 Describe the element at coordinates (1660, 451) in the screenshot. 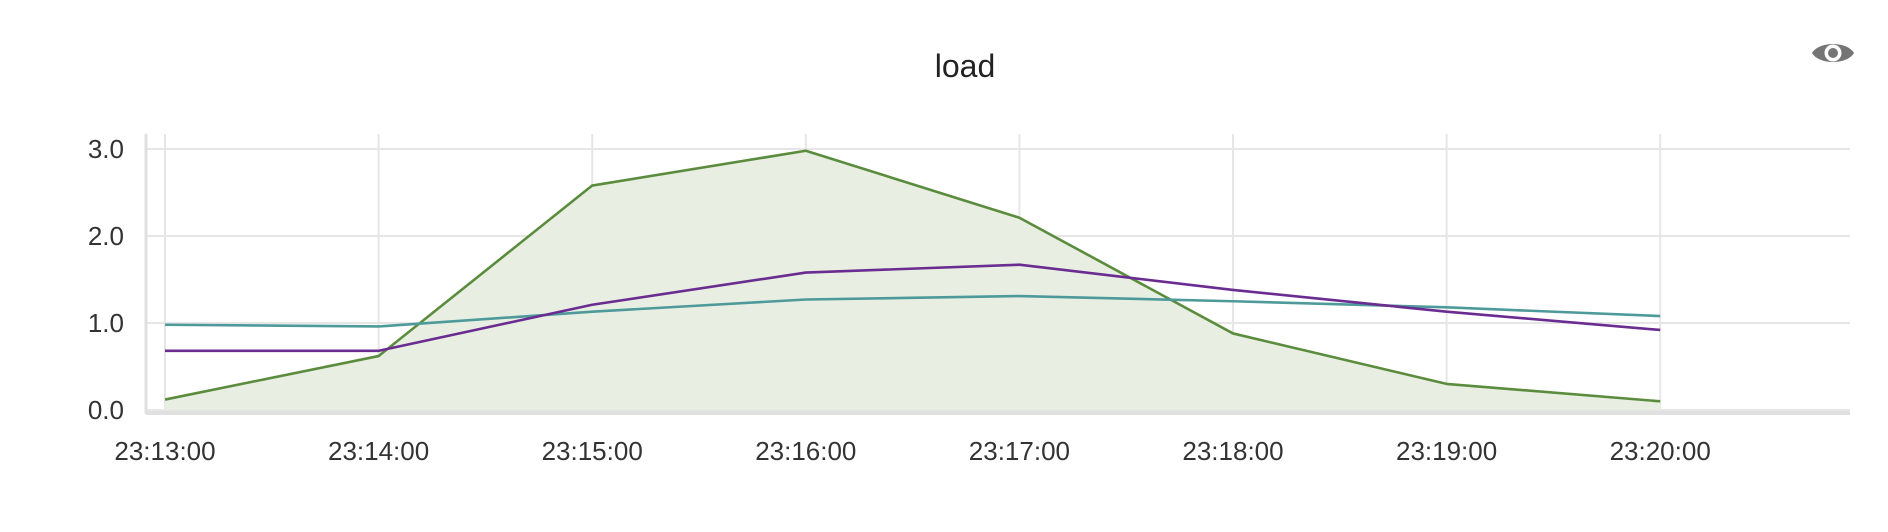

I see `x-tick-label: 23:20:00` at that location.